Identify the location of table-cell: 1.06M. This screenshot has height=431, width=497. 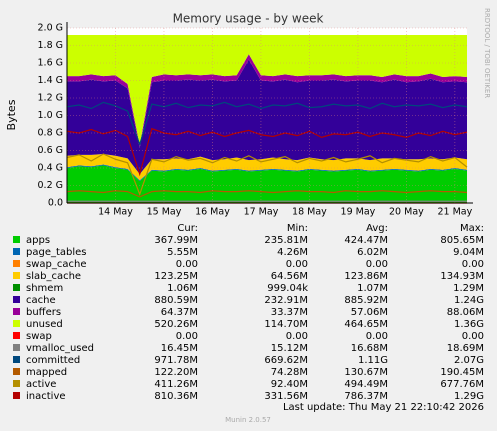
(182, 288).